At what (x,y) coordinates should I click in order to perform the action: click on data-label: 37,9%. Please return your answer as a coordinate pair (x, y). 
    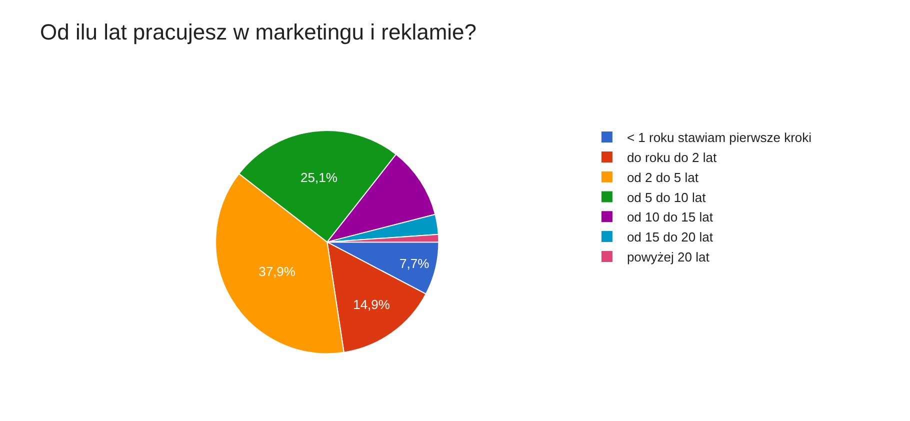
    Looking at the image, I should click on (277, 271).